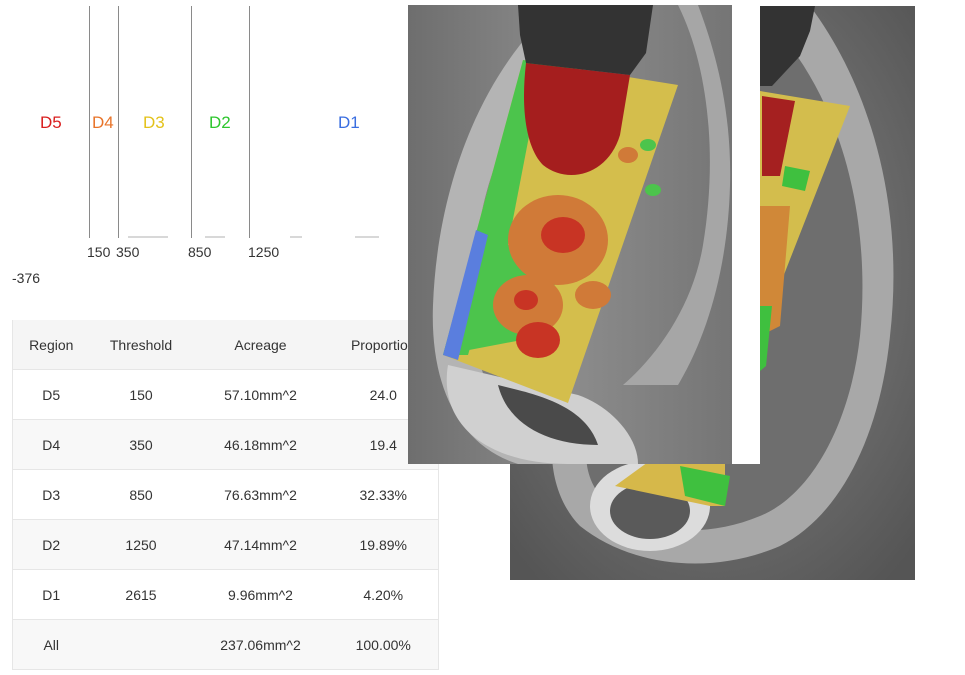 This screenshot has height=675, width=965. Describe the element at coordinates (383, 594) in the screenshot. I see `cell-proportion: 4.20%` at that location.